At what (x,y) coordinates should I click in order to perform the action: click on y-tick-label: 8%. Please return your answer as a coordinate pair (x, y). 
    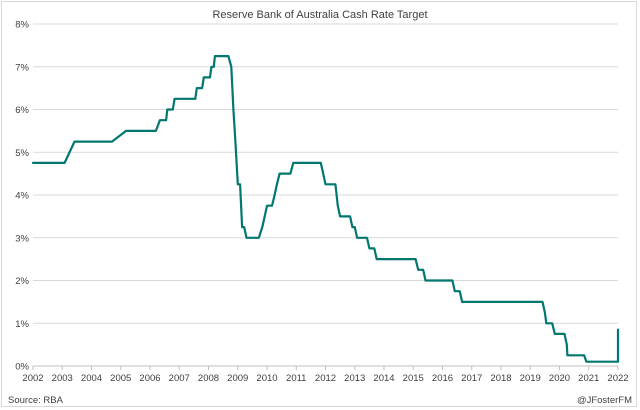
    Looking at the image, I should click on (22, 25).